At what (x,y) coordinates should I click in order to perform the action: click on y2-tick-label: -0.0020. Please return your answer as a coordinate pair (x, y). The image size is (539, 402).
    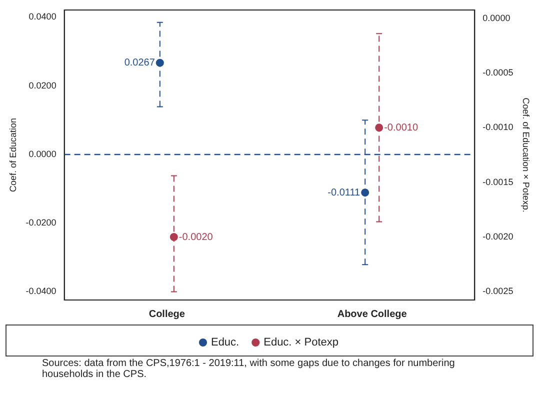
    Looking at the image, I should click on (498, 237).